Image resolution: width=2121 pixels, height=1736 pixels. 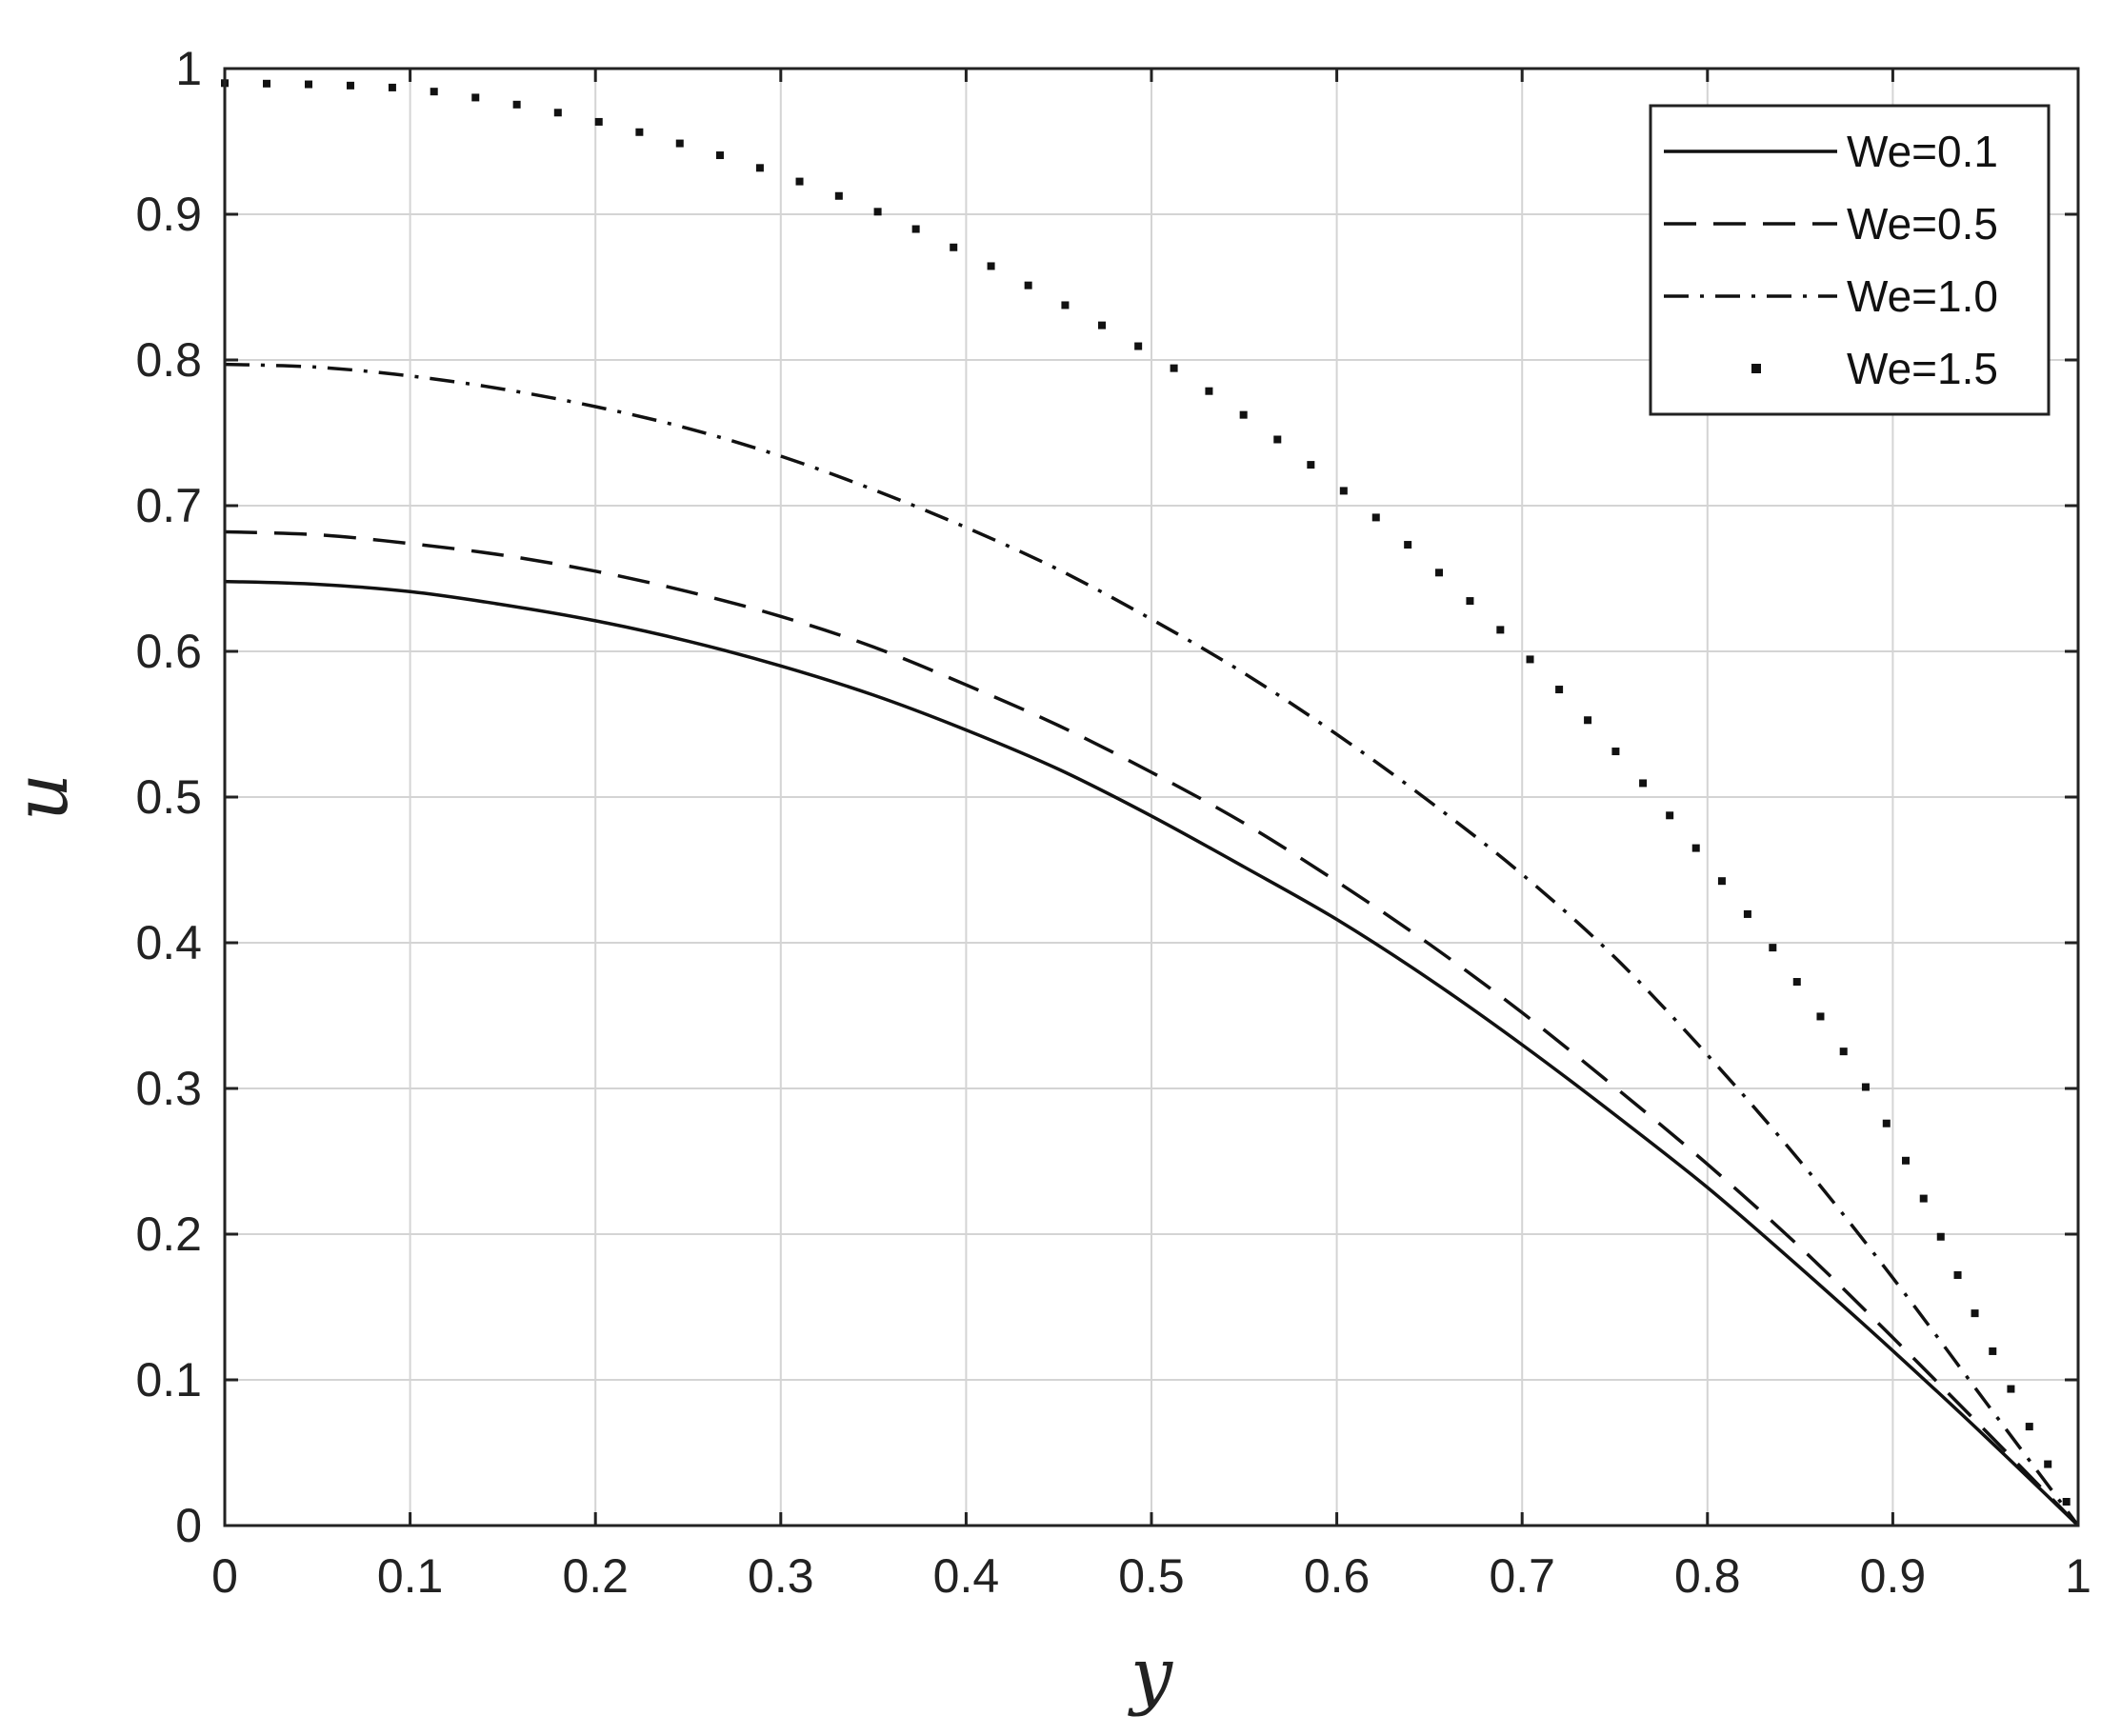 I want to click on x-tick-label: 1, so click(x=2078, y=1576).